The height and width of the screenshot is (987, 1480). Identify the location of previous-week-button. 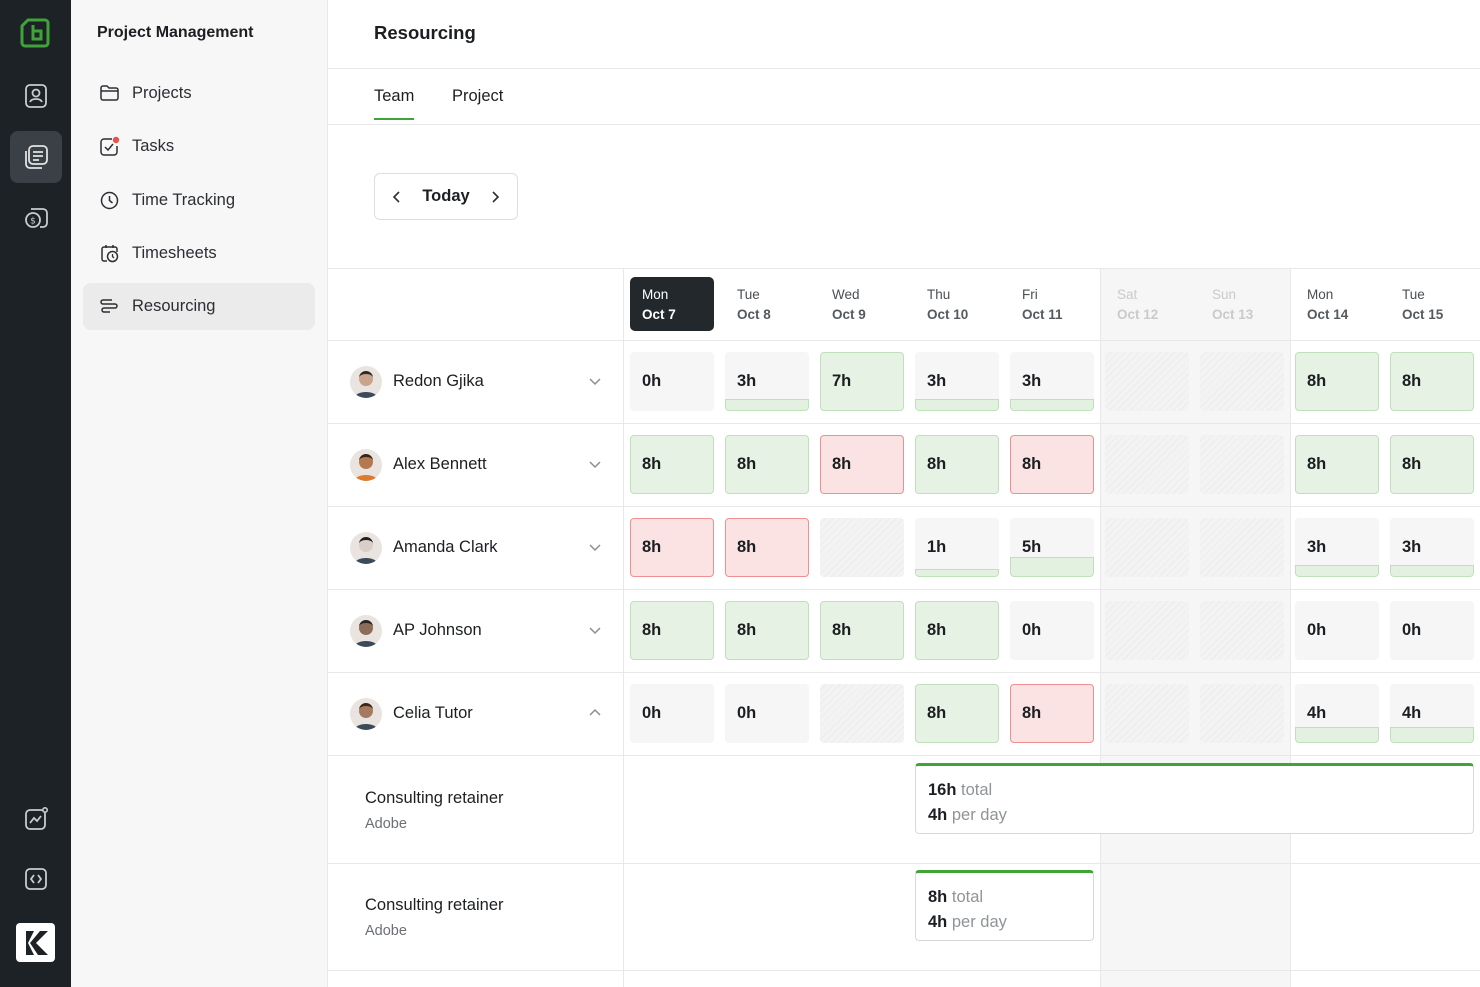
(397, 197).